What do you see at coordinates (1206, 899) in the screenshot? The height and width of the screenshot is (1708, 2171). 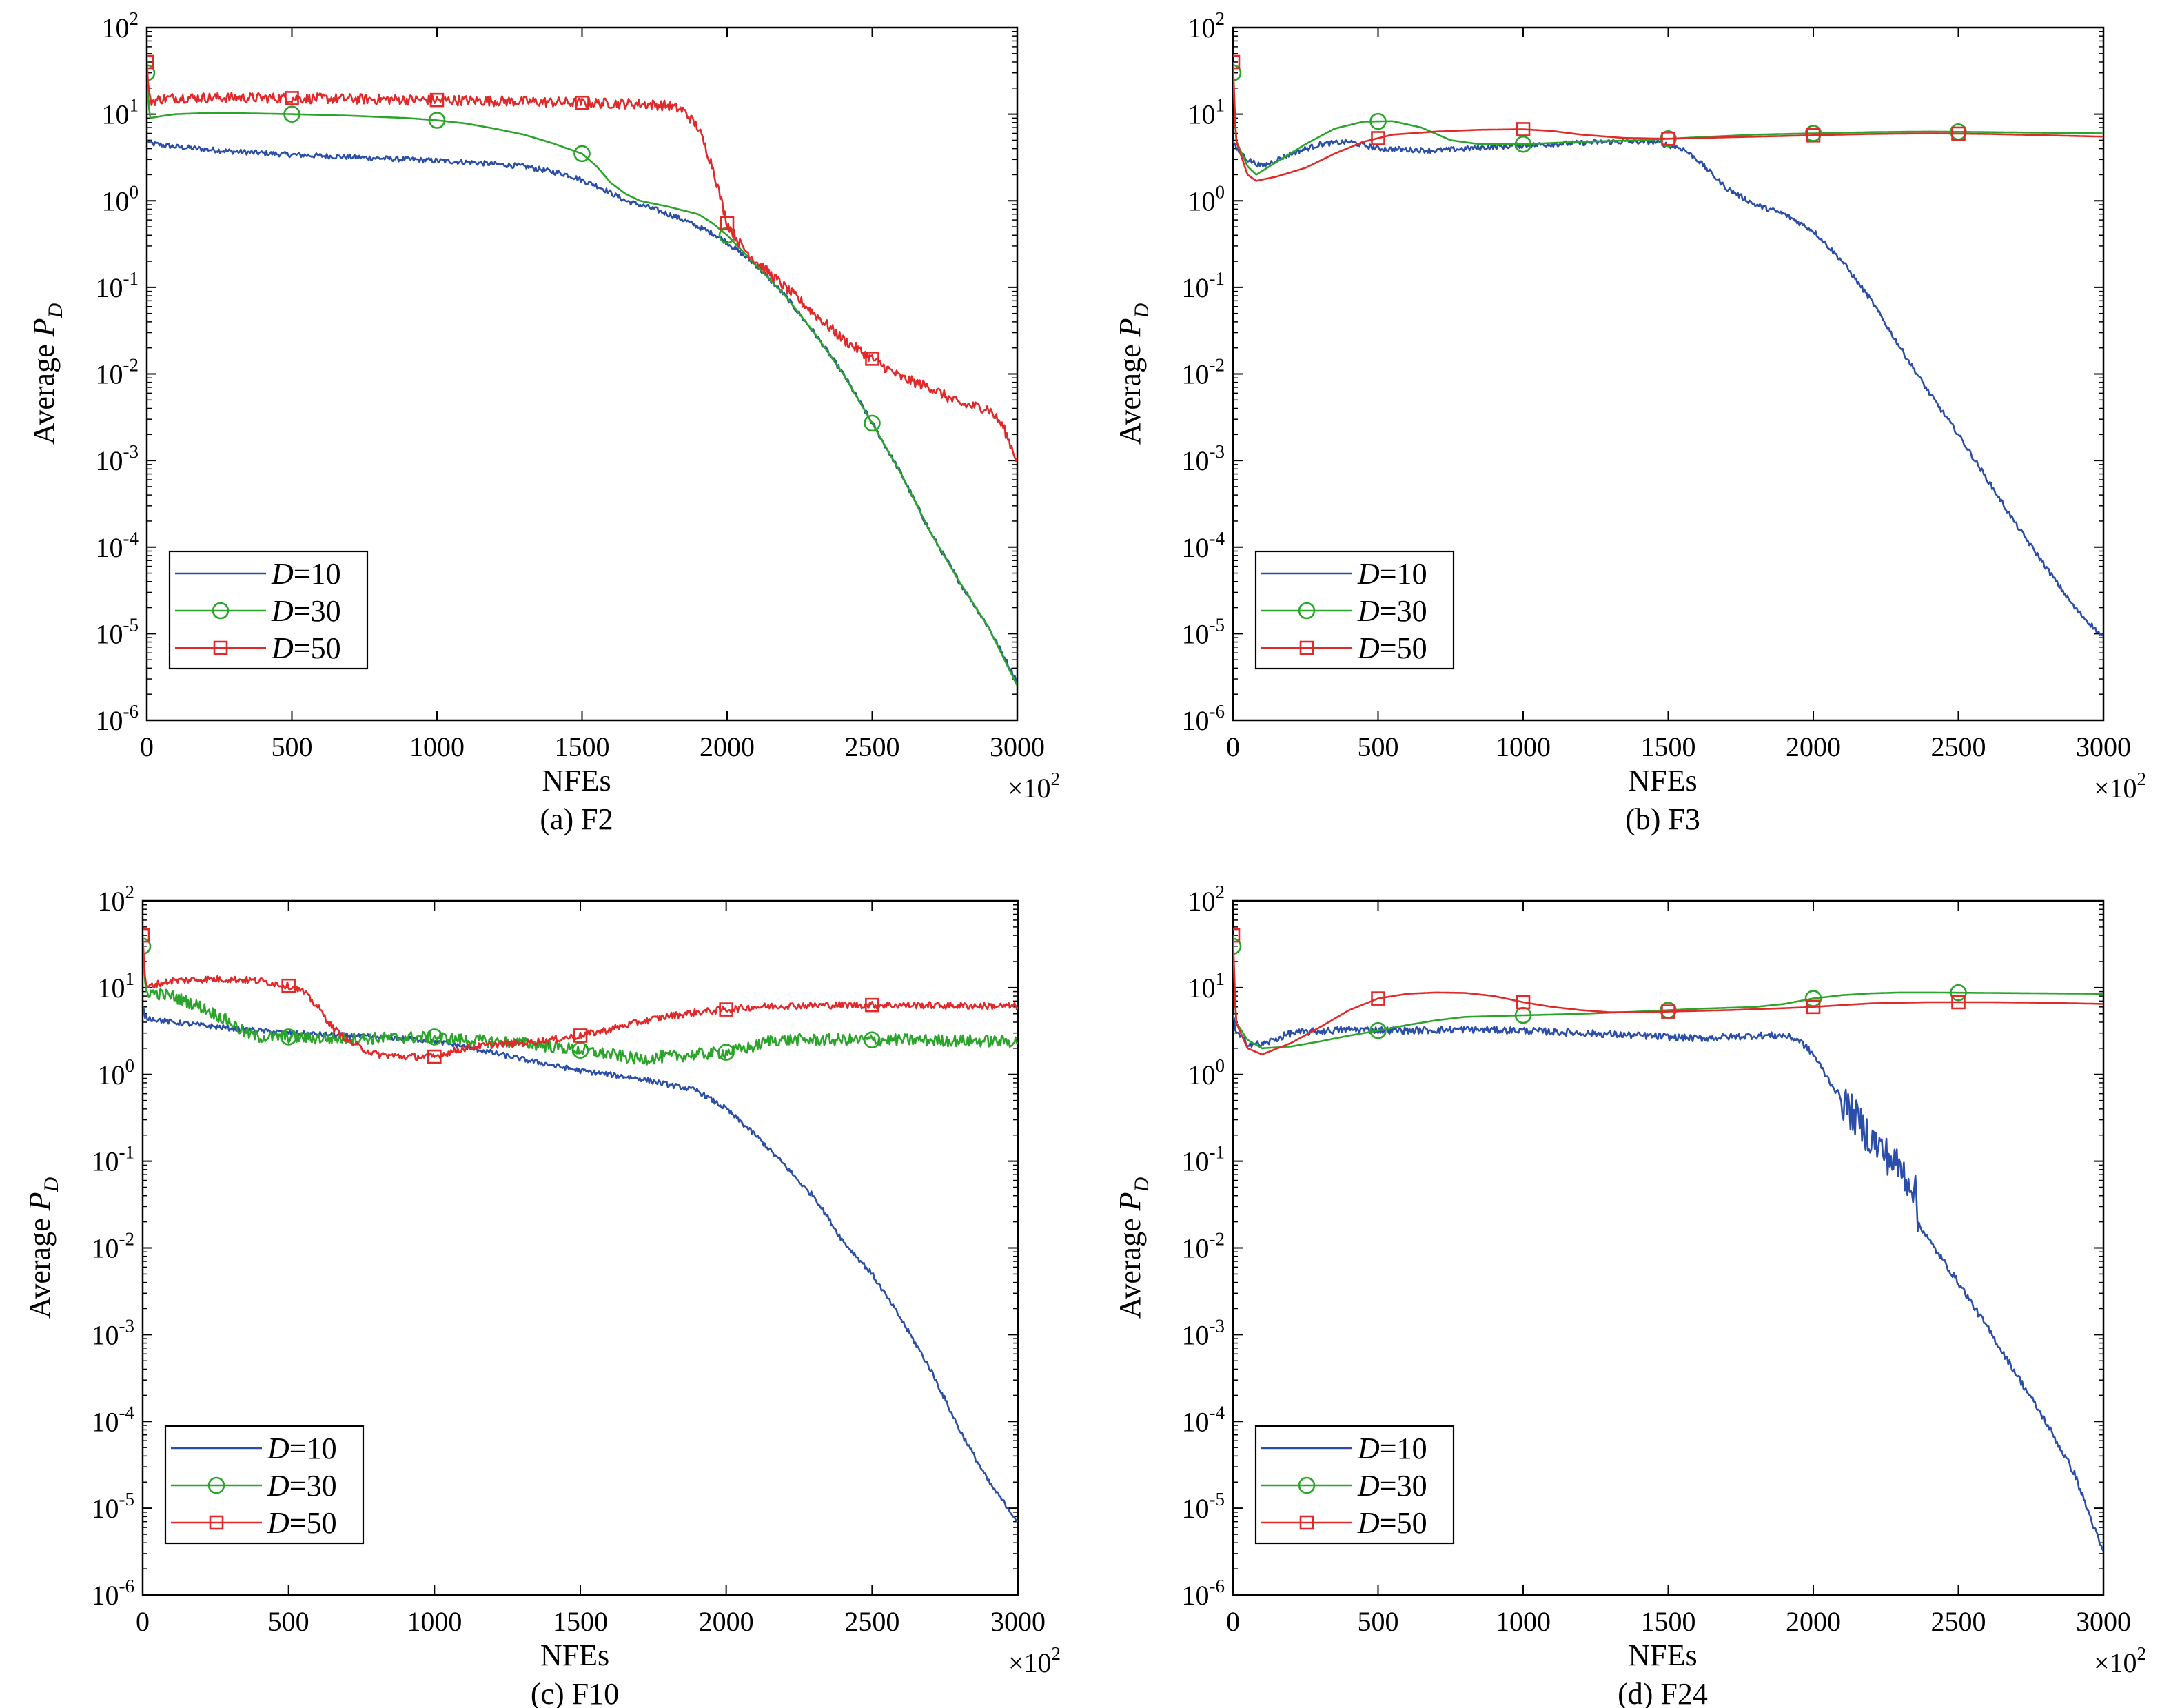 I see `y-tick-label: 10²` at bounding box center [1206, 899].